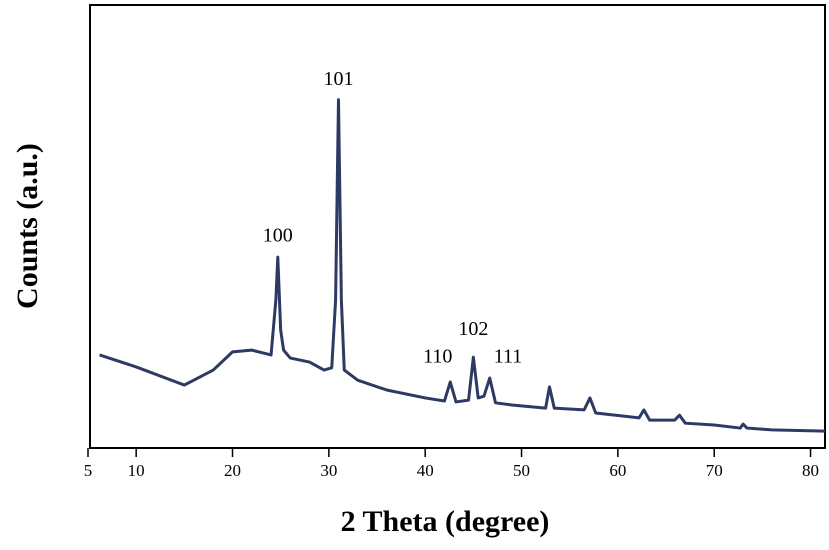 Image resolution: width=829 pixels, height=550 pixels. What do you see at coordinates (473, 329) in the screenshot?
I see `peak-label: 102` at bounding box center [473, 329].